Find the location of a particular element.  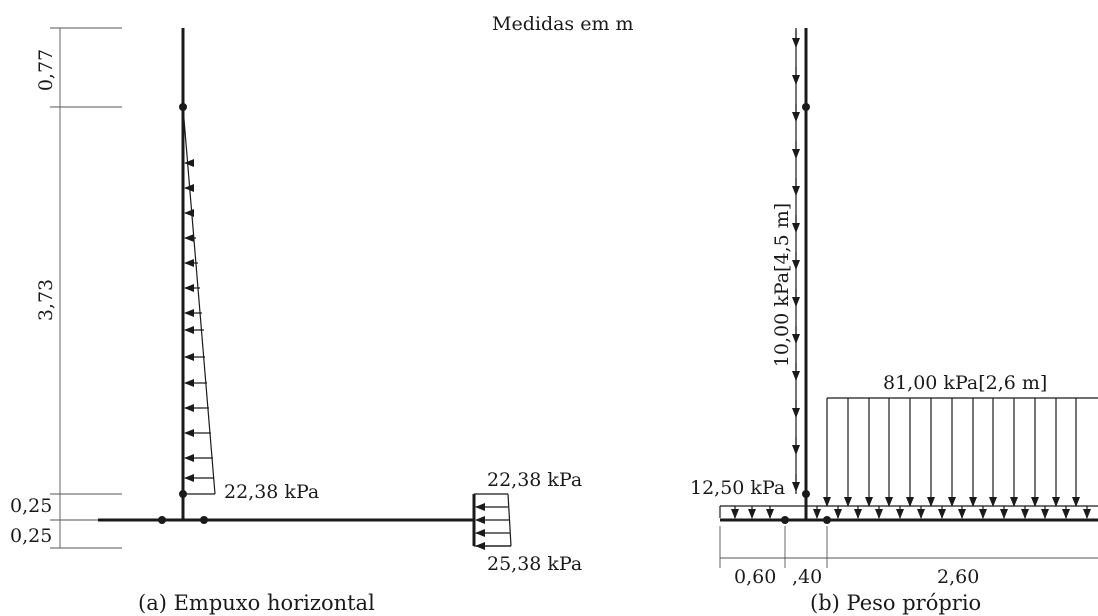

caption-a: (a) Empuxo horizontal is located at coordinates (256, 603).